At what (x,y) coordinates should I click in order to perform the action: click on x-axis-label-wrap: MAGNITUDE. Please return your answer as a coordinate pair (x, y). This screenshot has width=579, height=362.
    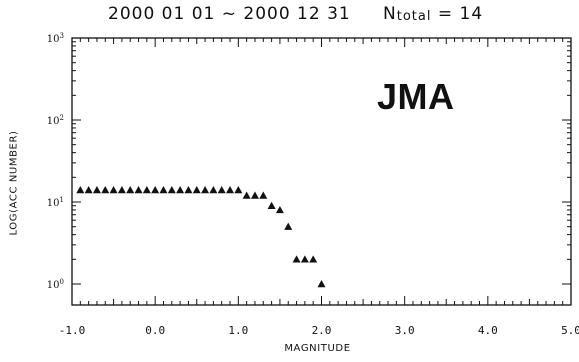
    Looking at the image, I should click on (289, 348).